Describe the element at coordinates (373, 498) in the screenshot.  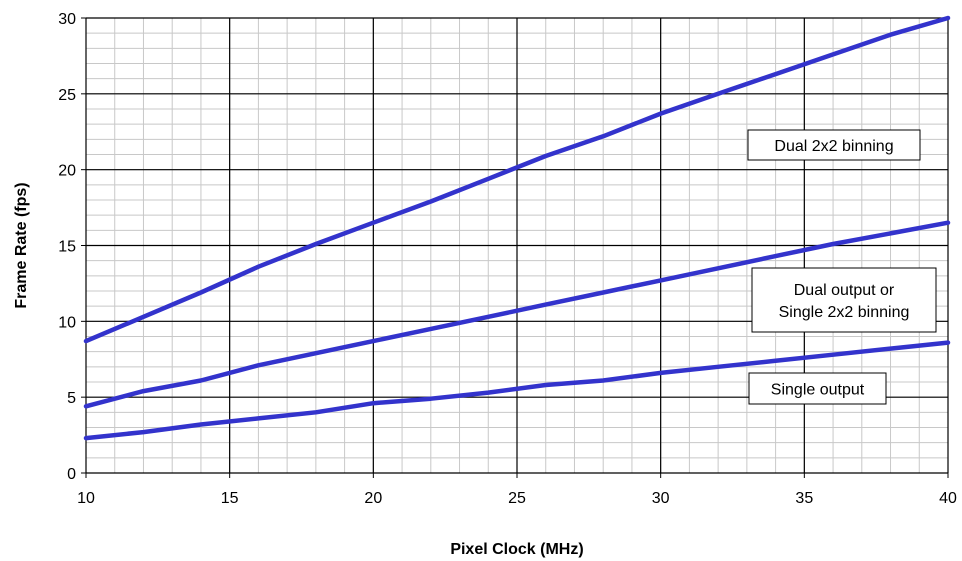
I see `x-tick-label: 20` at that location.